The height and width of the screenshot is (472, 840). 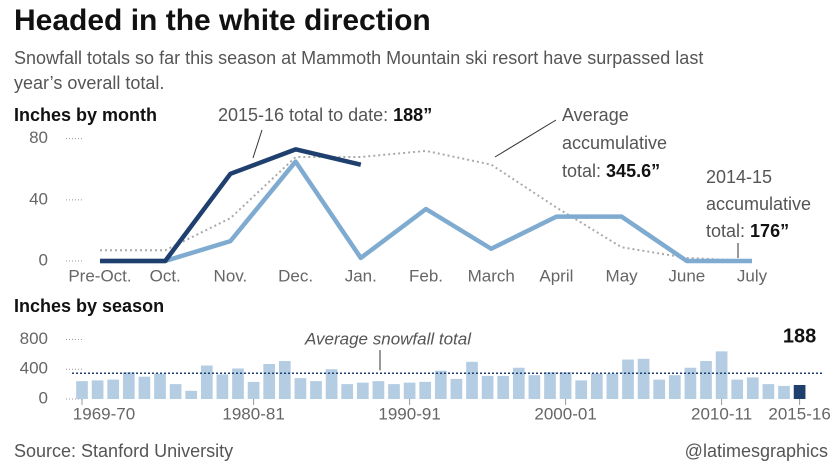 What do you see at coordinates (739, 177) in the screenshot?
I see `annotation: 2014-15` at bounding box center [739, 177].